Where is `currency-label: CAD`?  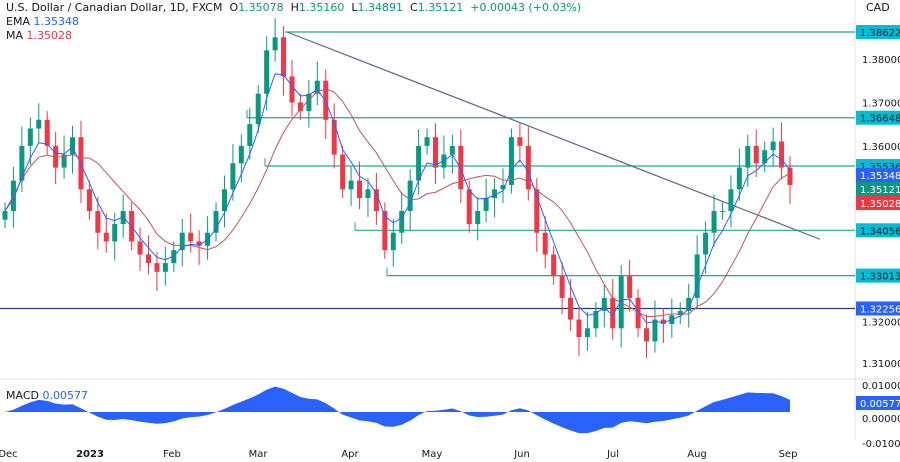 currency-label: CAD is located at coordinates (878, 7).